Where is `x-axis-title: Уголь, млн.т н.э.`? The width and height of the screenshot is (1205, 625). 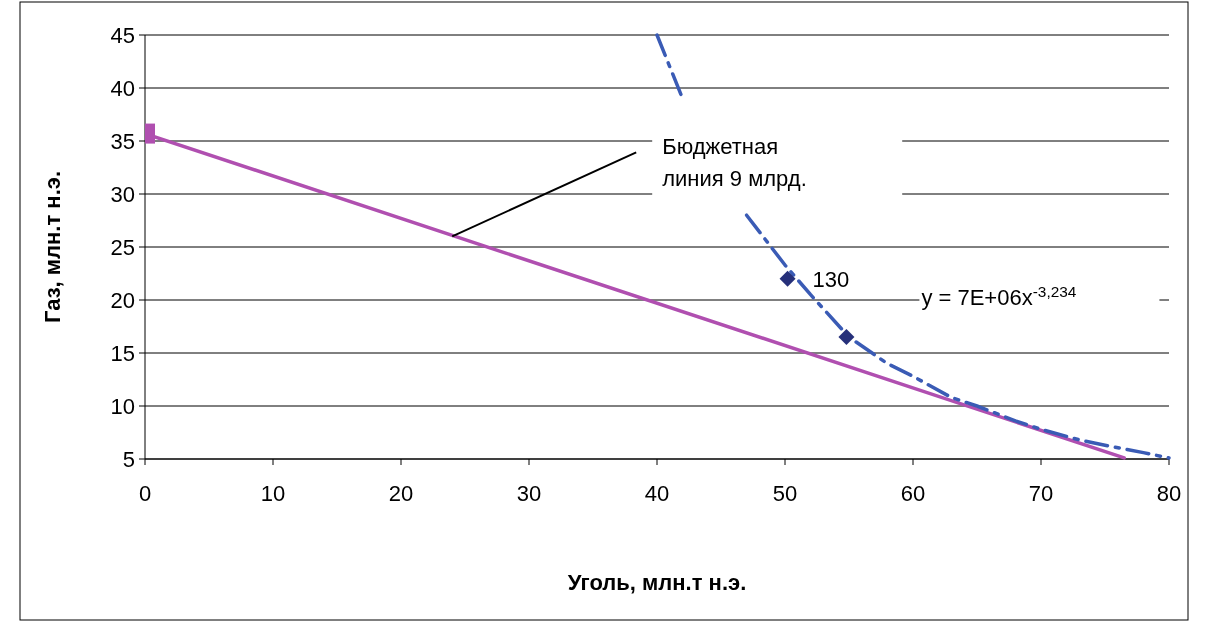 x-axis-title: Уголь, млн.т н.э. is located at coordinates (657, 582).